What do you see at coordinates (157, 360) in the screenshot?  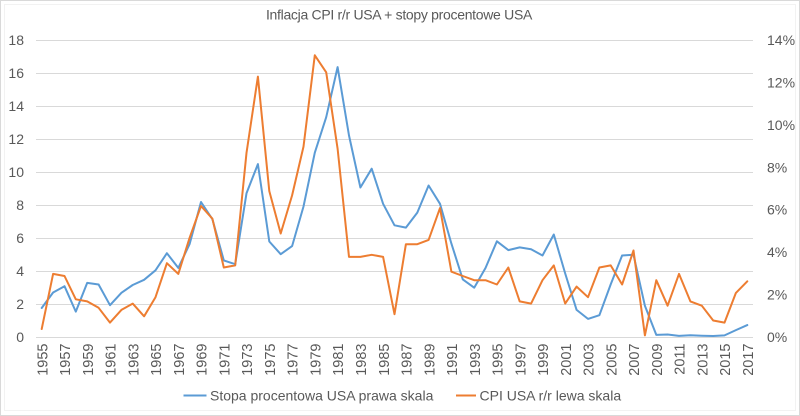 I see `svg-text: 1965` at bounding box center [157, 360].